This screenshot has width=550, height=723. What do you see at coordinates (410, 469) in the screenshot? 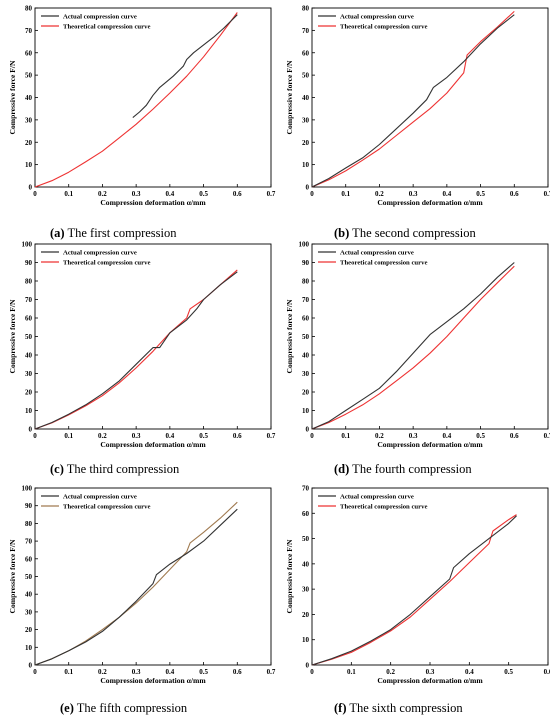
I see `caption-text: The fourth compression` at bounding box center [410, 469].